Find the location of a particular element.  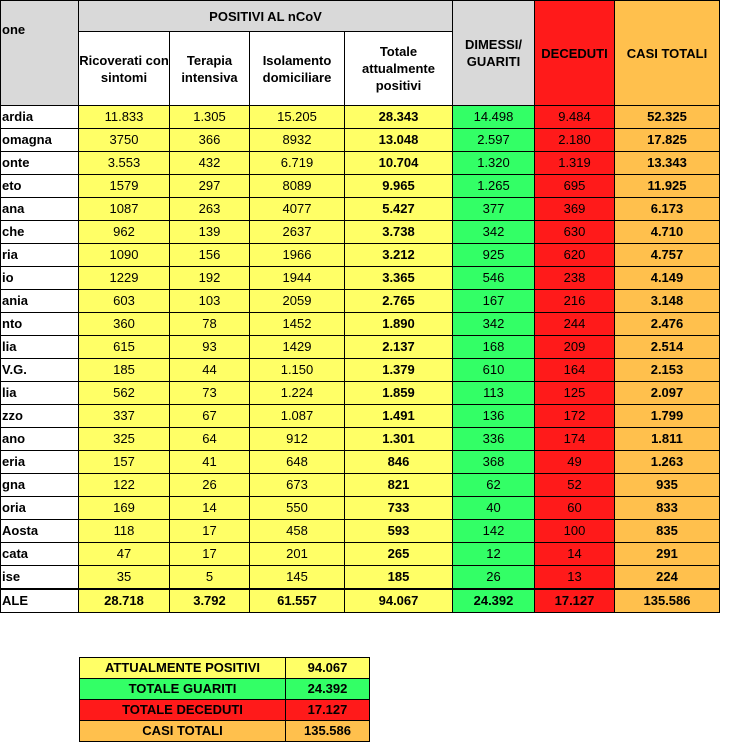

isolamento-cell: 458 is located at coordinates (297, 531).